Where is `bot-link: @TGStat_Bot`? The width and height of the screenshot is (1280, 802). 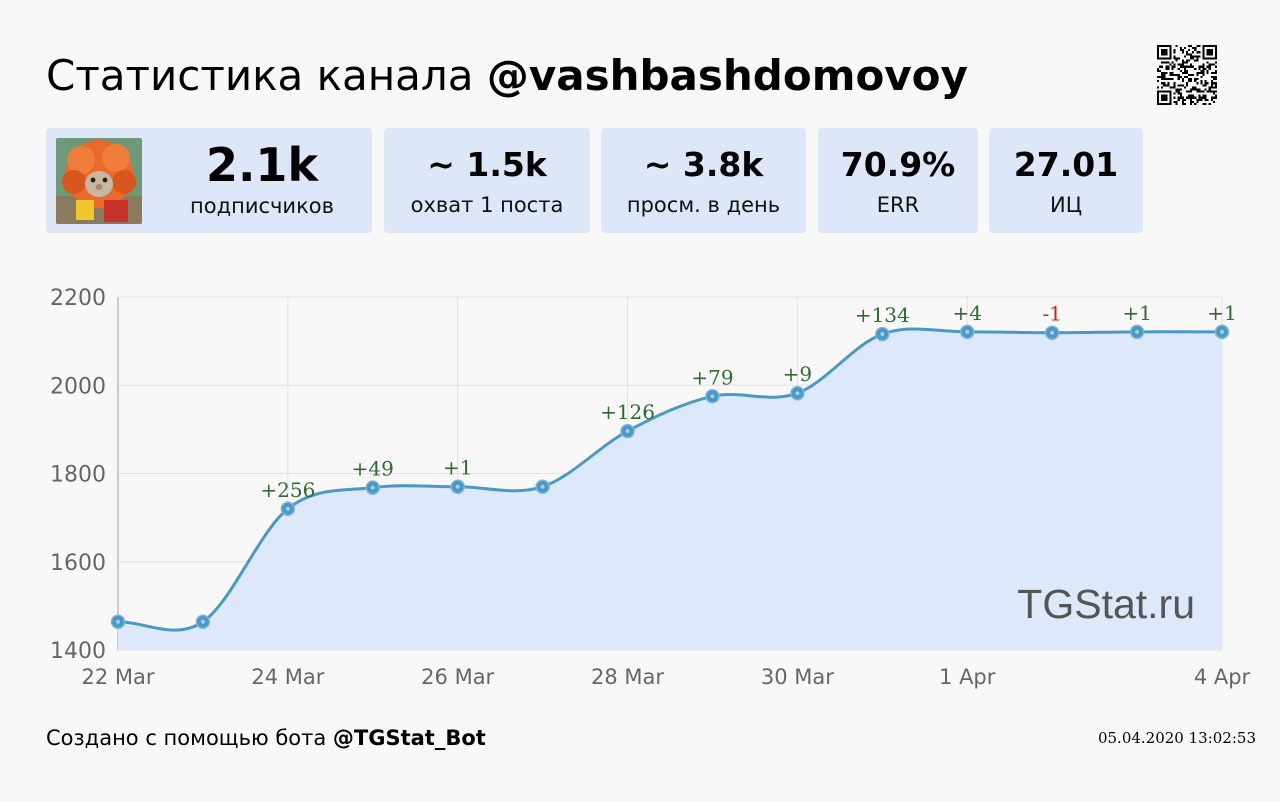 bot-link: @TGStat_Bot is located at coordinates (409, 738).